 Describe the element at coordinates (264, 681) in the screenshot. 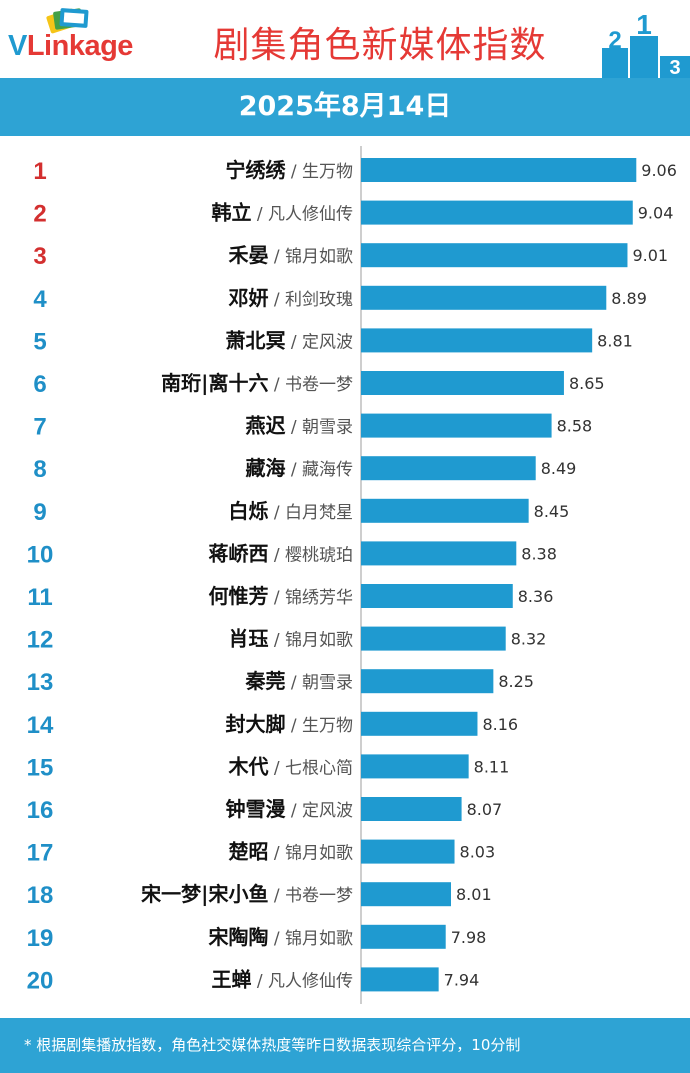

I see `character-name: 秦莞` at that location.